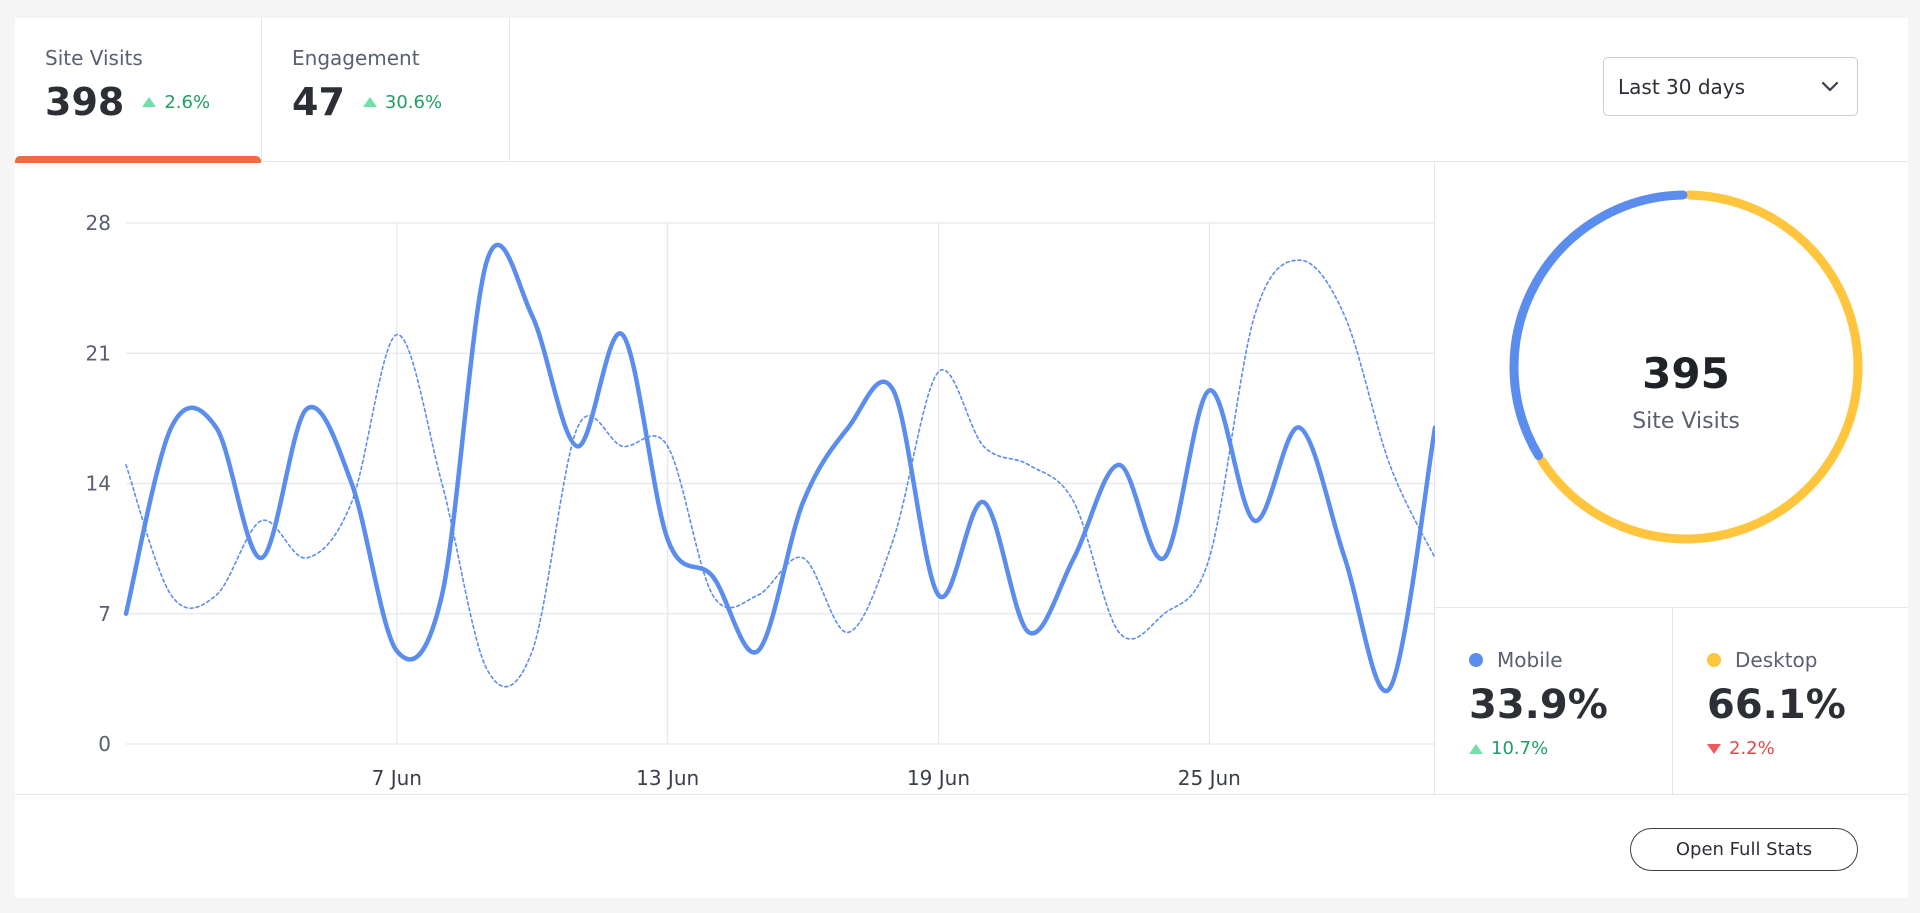  I want to click on date-range-value: Last 30 days, so click(1682, 86).